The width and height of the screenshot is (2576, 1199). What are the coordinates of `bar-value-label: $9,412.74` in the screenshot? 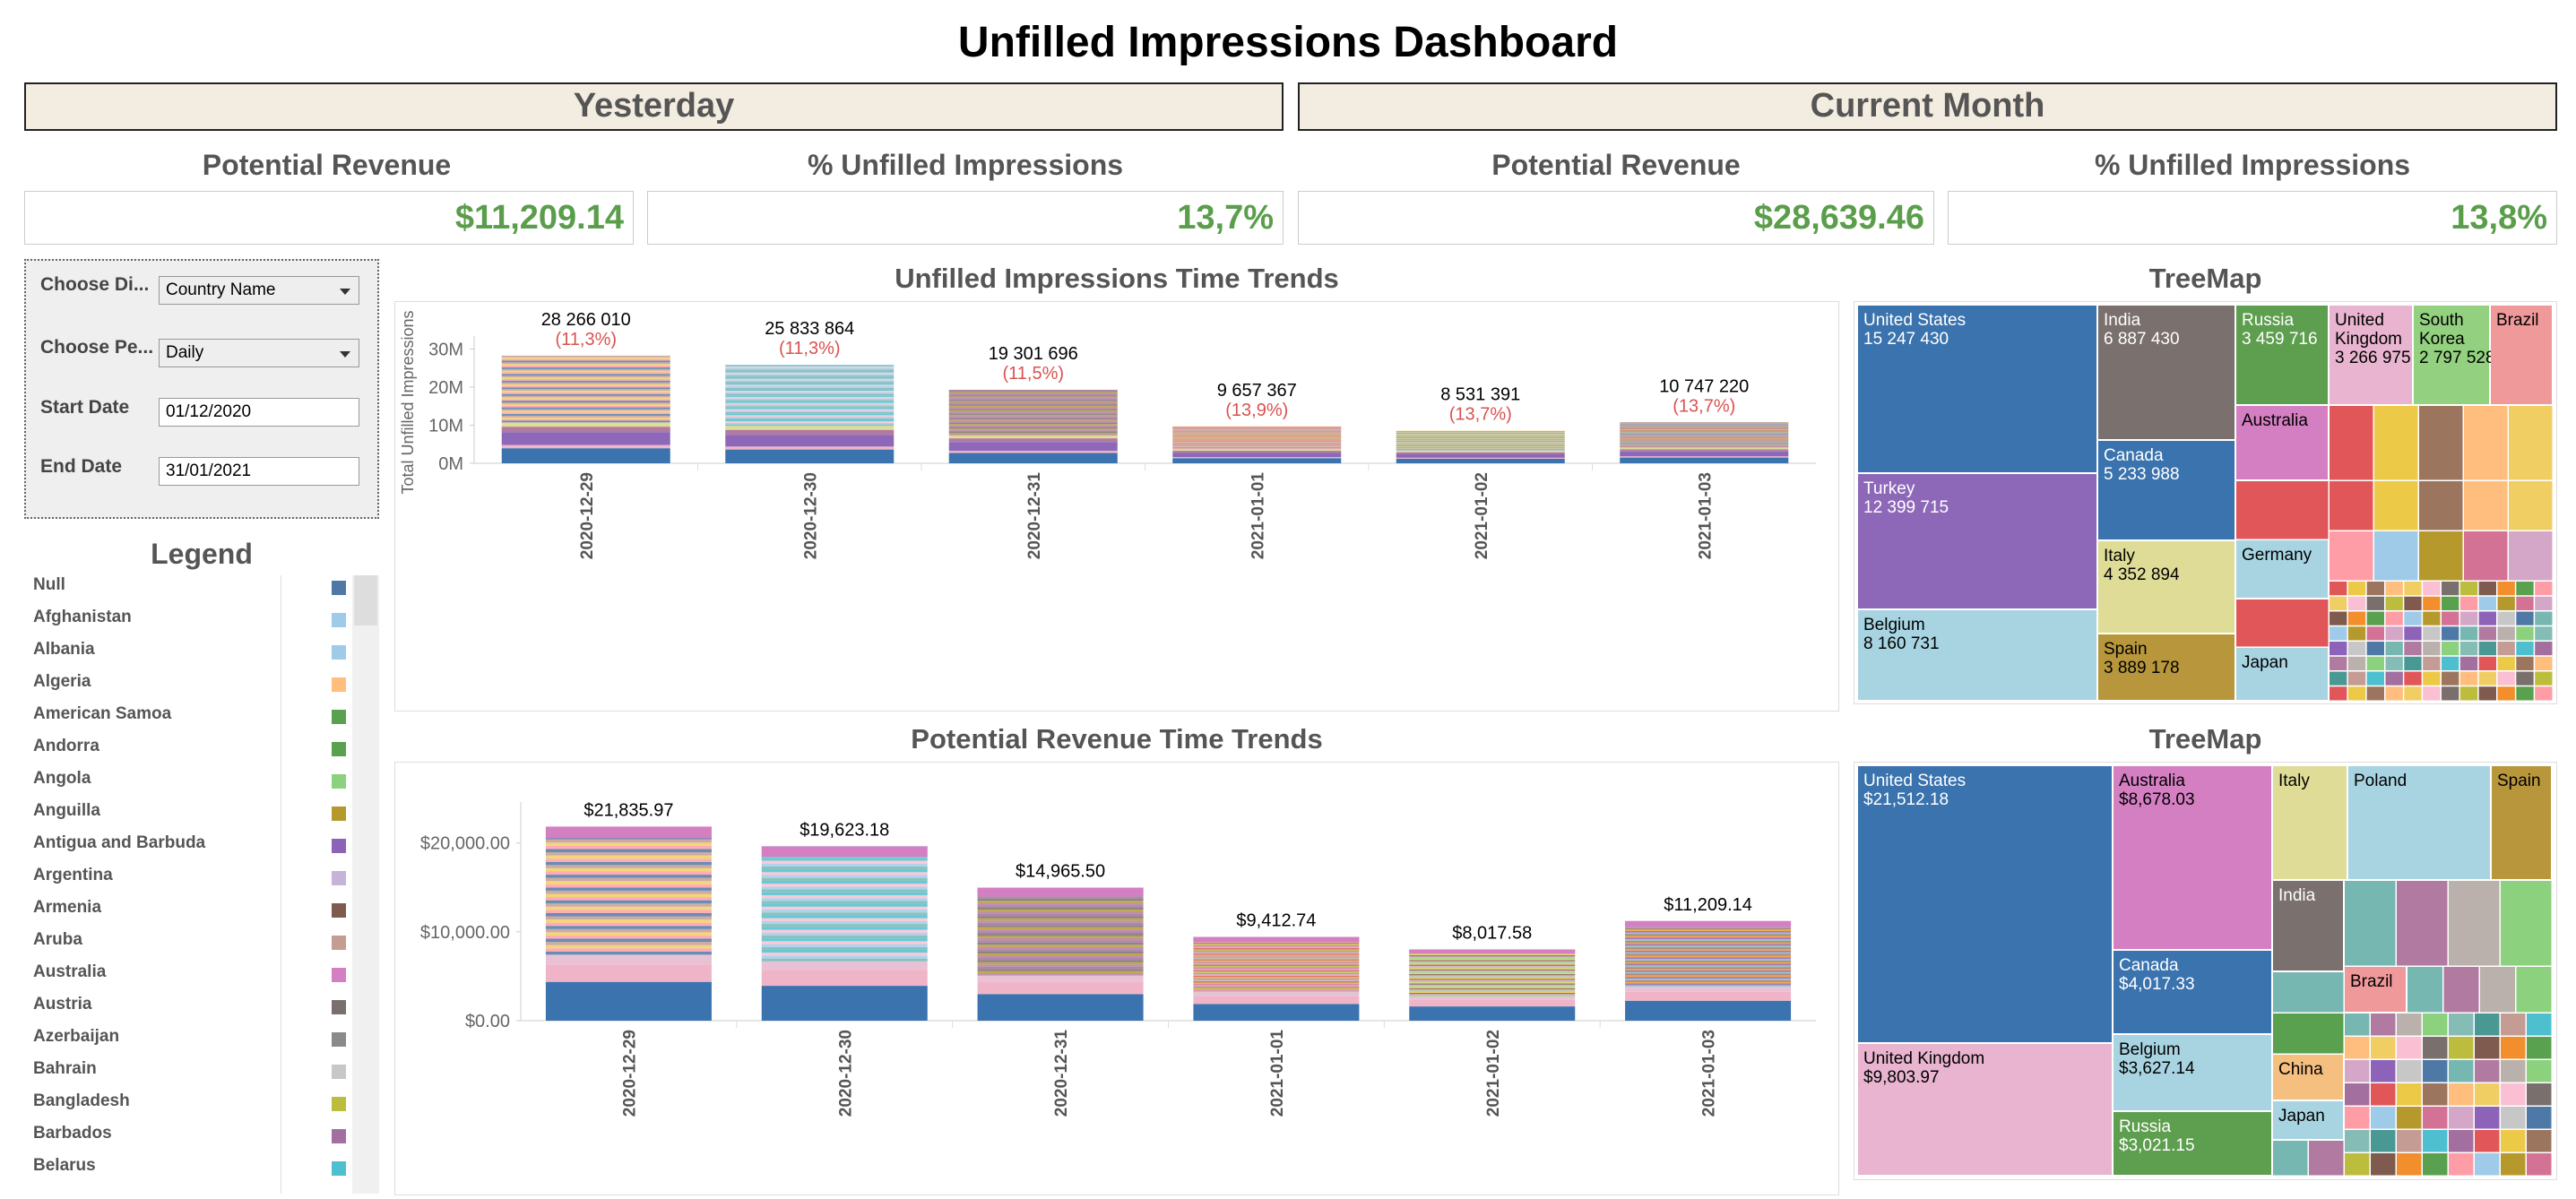 It's located at (1276, 921).